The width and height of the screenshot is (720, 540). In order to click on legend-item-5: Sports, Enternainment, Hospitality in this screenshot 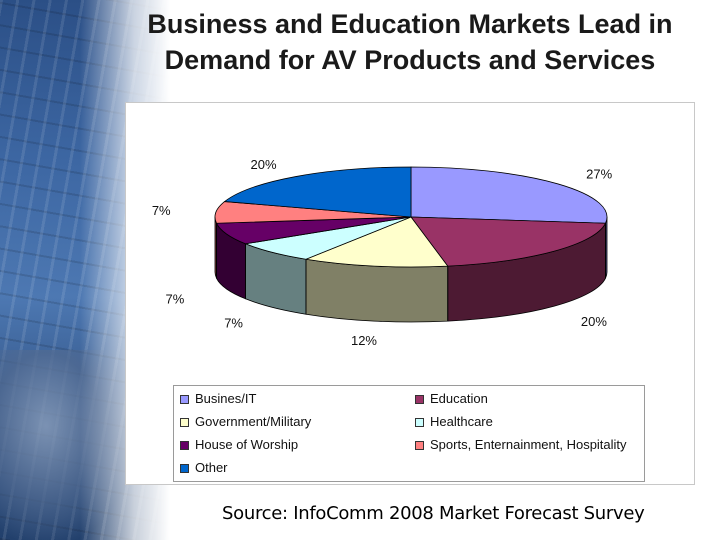, I will do `click(521, 445)`.